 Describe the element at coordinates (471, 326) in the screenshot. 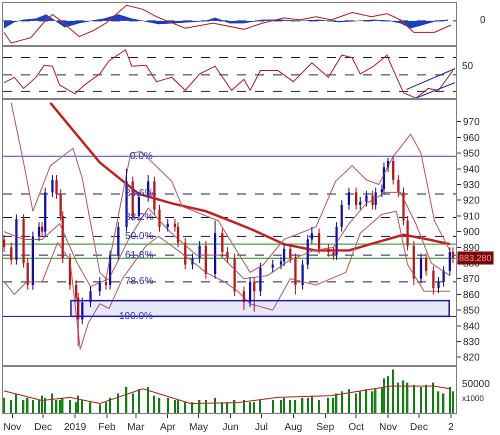

I see `y-tick-label: 840` at that location.